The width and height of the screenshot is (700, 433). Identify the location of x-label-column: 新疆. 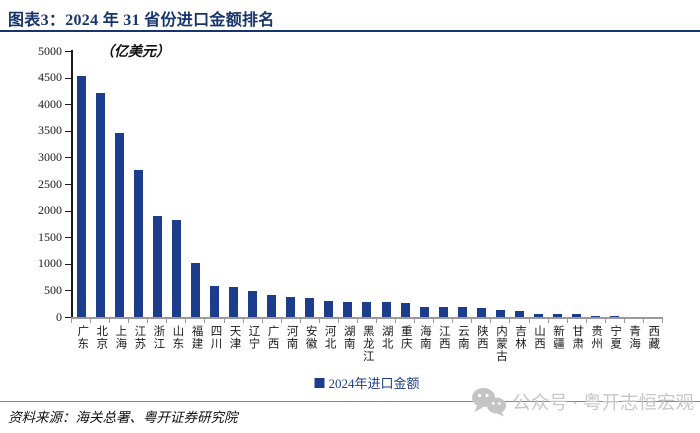
(557, 344).